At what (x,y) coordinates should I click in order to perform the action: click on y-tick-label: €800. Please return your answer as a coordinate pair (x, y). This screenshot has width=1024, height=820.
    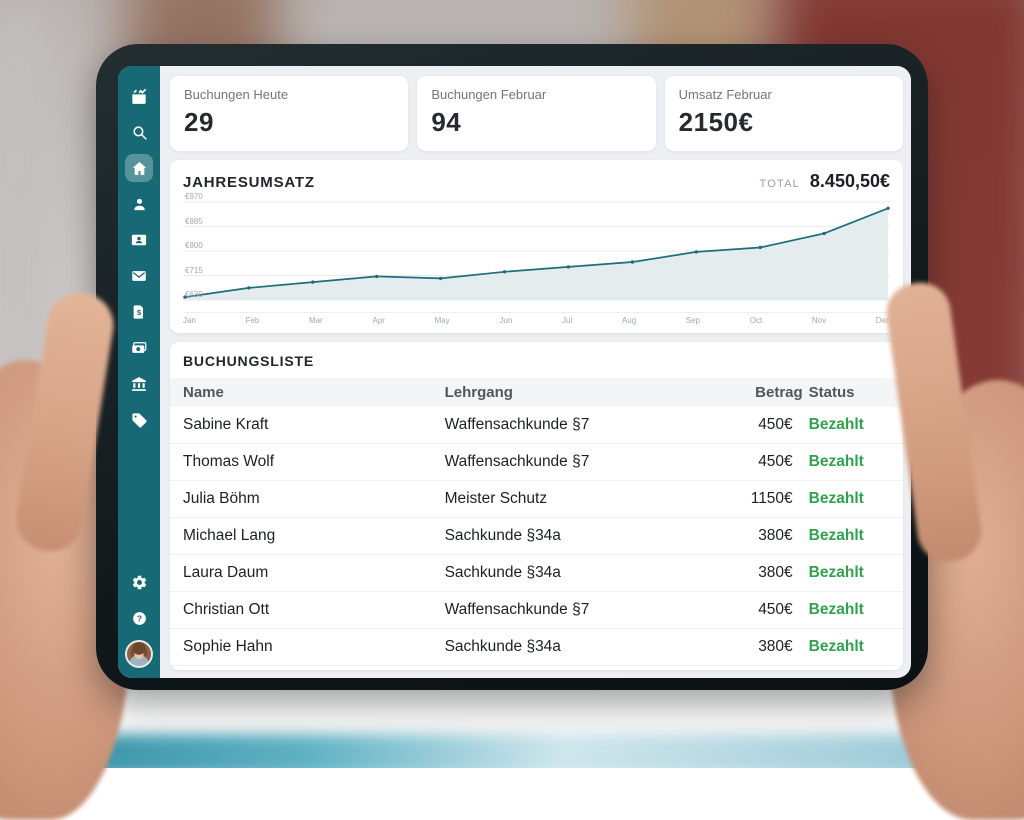
    Looking at the image, I should click on (194, 246).